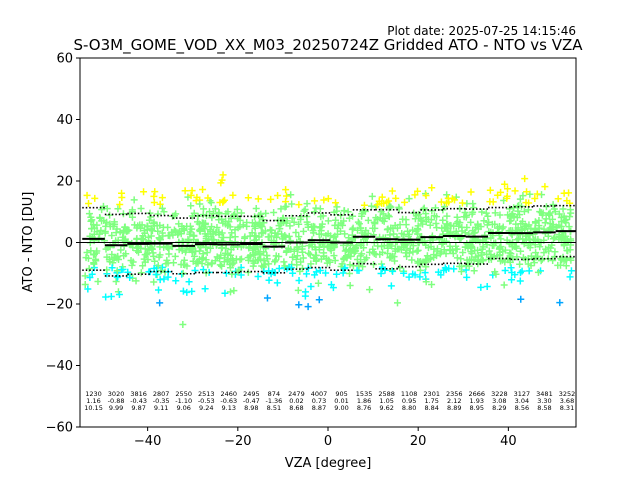 The height and width of the screenshot is (480, 640). Describe the element at coordinates (59, 366) in the screenshot. I see `y-tick-label: −40` at that location.